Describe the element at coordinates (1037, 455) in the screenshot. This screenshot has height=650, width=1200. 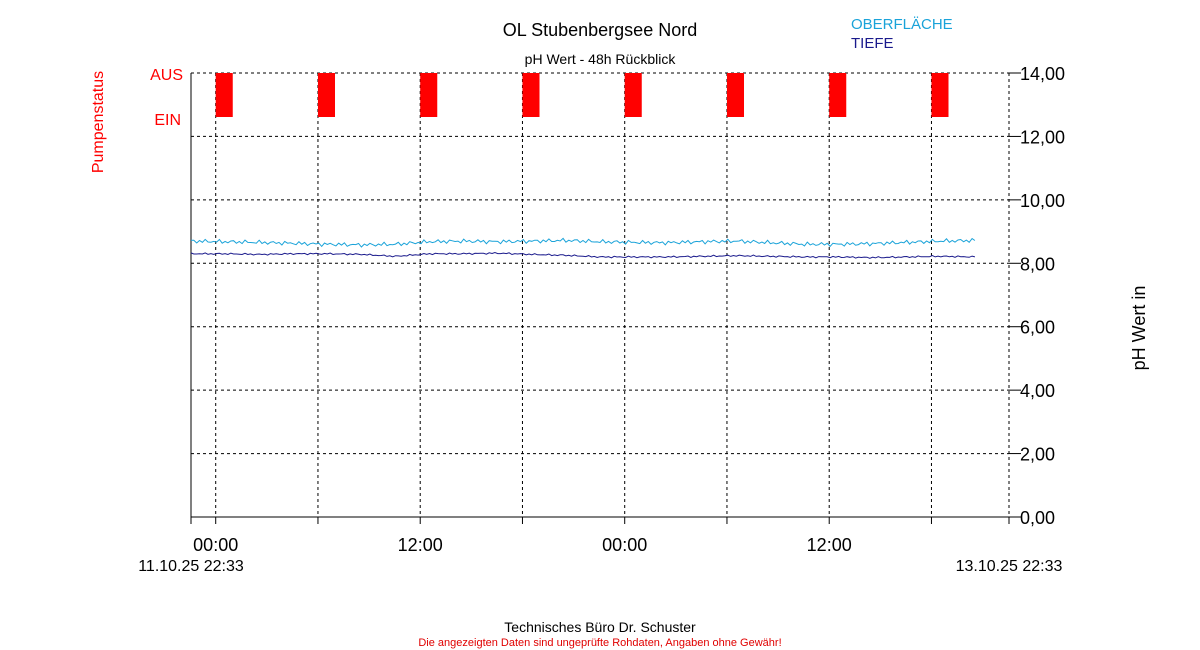
I see `y-tick-label: 2,00` at that location.